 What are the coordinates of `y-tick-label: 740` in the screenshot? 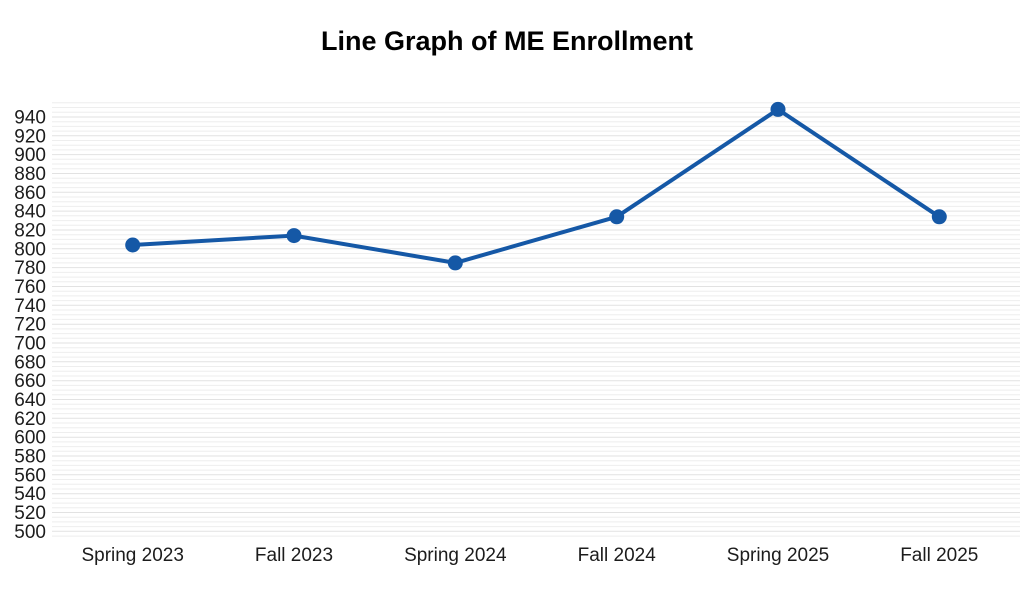 It's located at (30, 306).